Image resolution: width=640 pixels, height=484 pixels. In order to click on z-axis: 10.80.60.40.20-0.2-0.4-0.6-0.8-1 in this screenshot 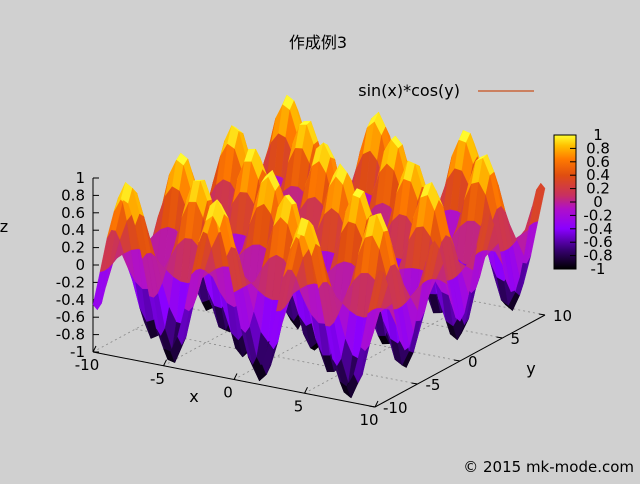, I will do `click(77, 265)`.